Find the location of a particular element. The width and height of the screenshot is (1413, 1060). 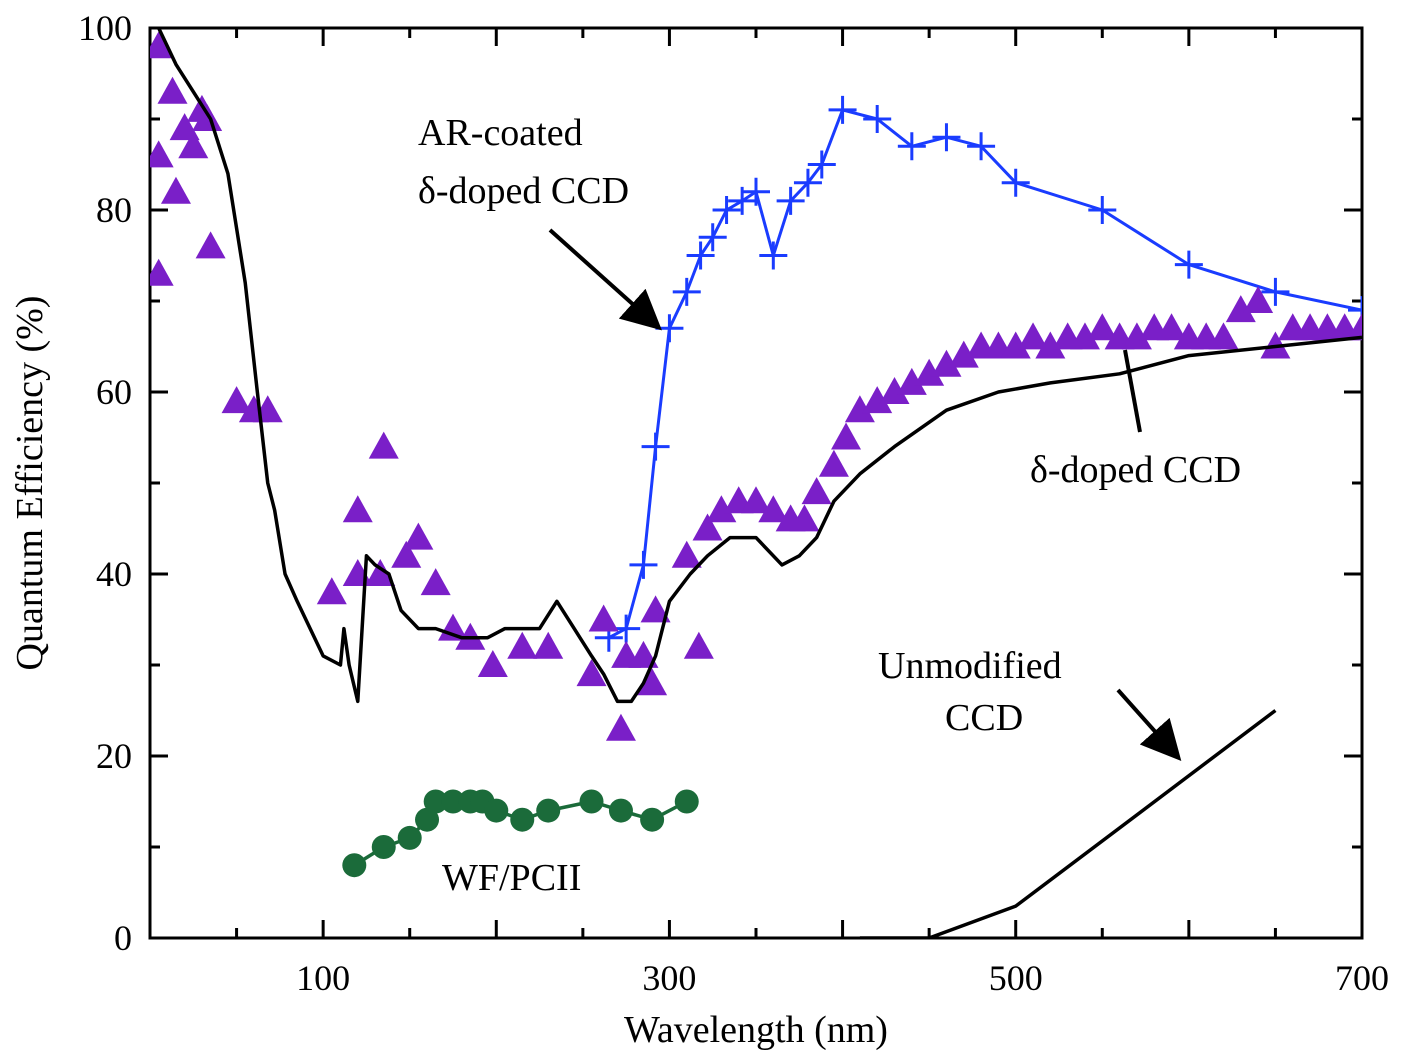

y-tick-label: 60 is located at coordinates (114, 392).